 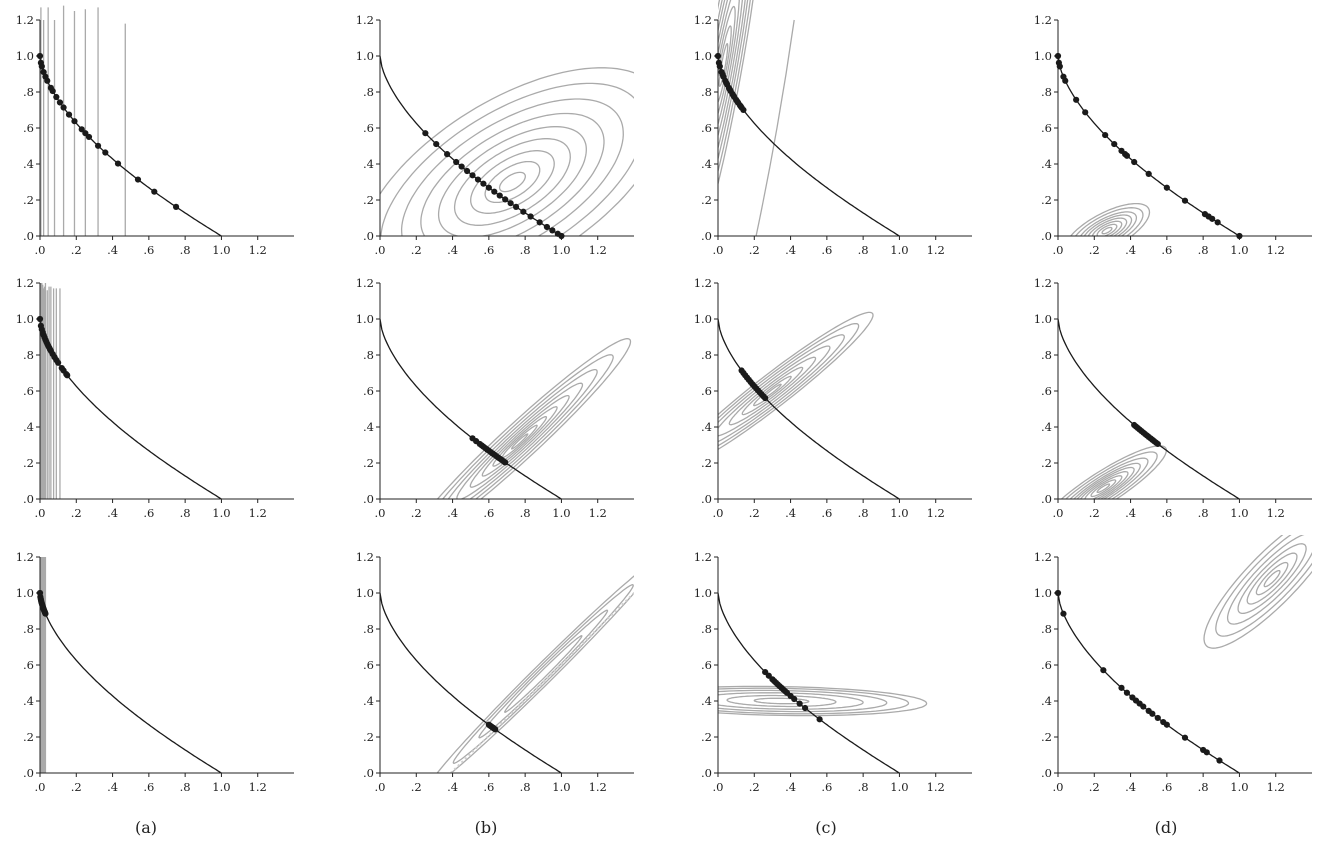 I want to click on caption-b: (b), so click(x=486, y=827).